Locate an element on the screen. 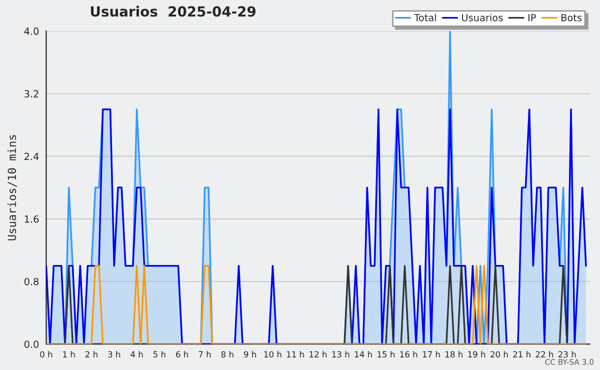 Image resolution: width=600 pixels, height=370 pixels. x-tick-label: 12 h is located at coordinates (318, 354).